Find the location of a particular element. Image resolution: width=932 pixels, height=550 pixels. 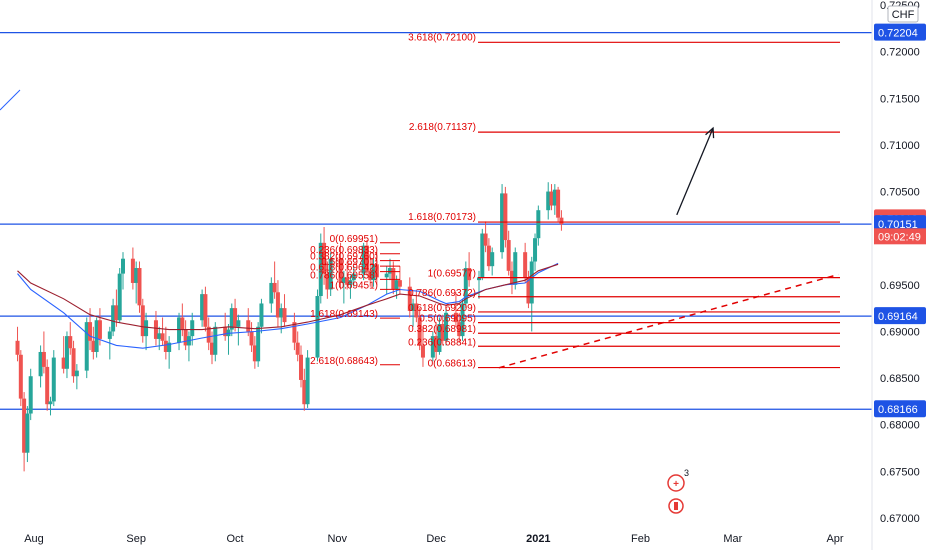

currency-label-box is located at coordinates (903, 14).